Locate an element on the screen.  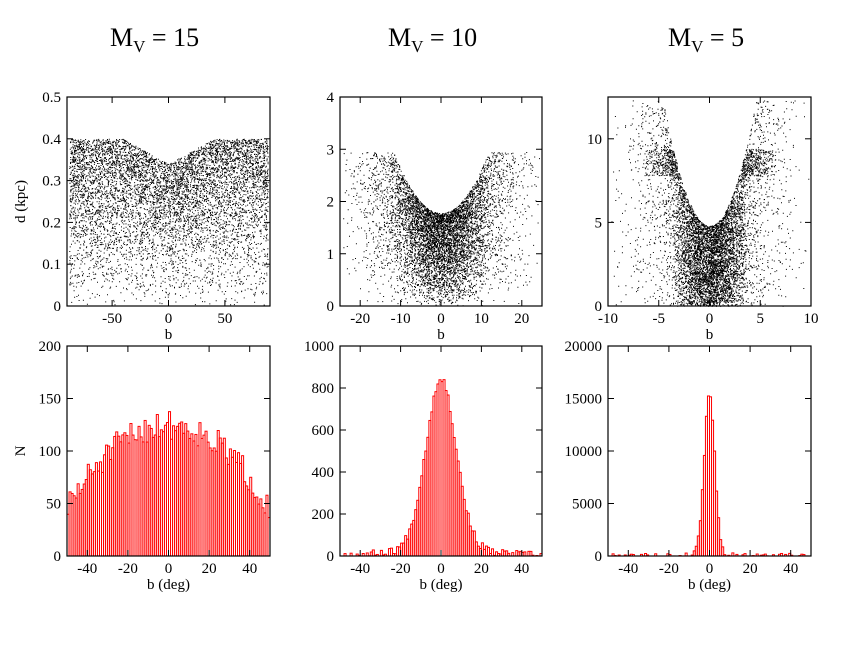
x-tick-label: -5 is located at coordinates (659, 319).